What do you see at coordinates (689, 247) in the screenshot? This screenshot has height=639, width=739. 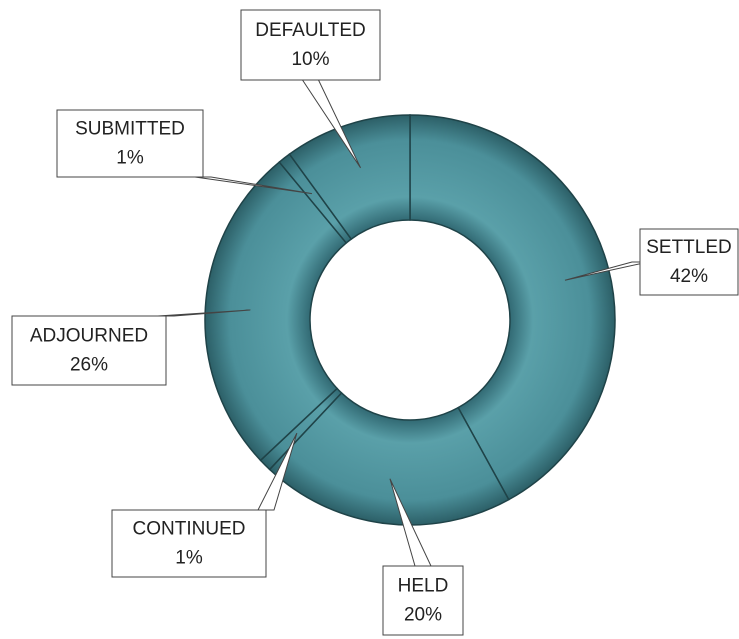 I see `category-label: SETTLED` at bounding box center [689, 247].